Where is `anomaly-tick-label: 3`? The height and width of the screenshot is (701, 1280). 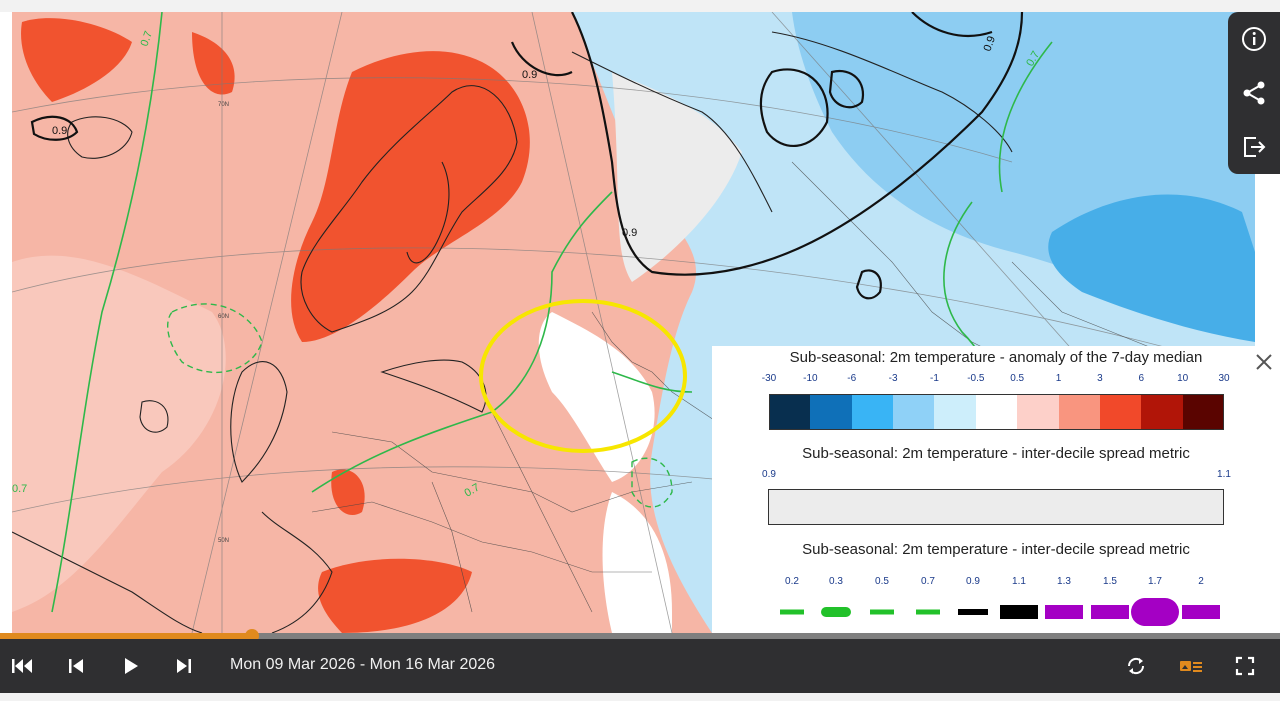
anomaly-tick-label: 3 is located at coordinates (1100, 378).